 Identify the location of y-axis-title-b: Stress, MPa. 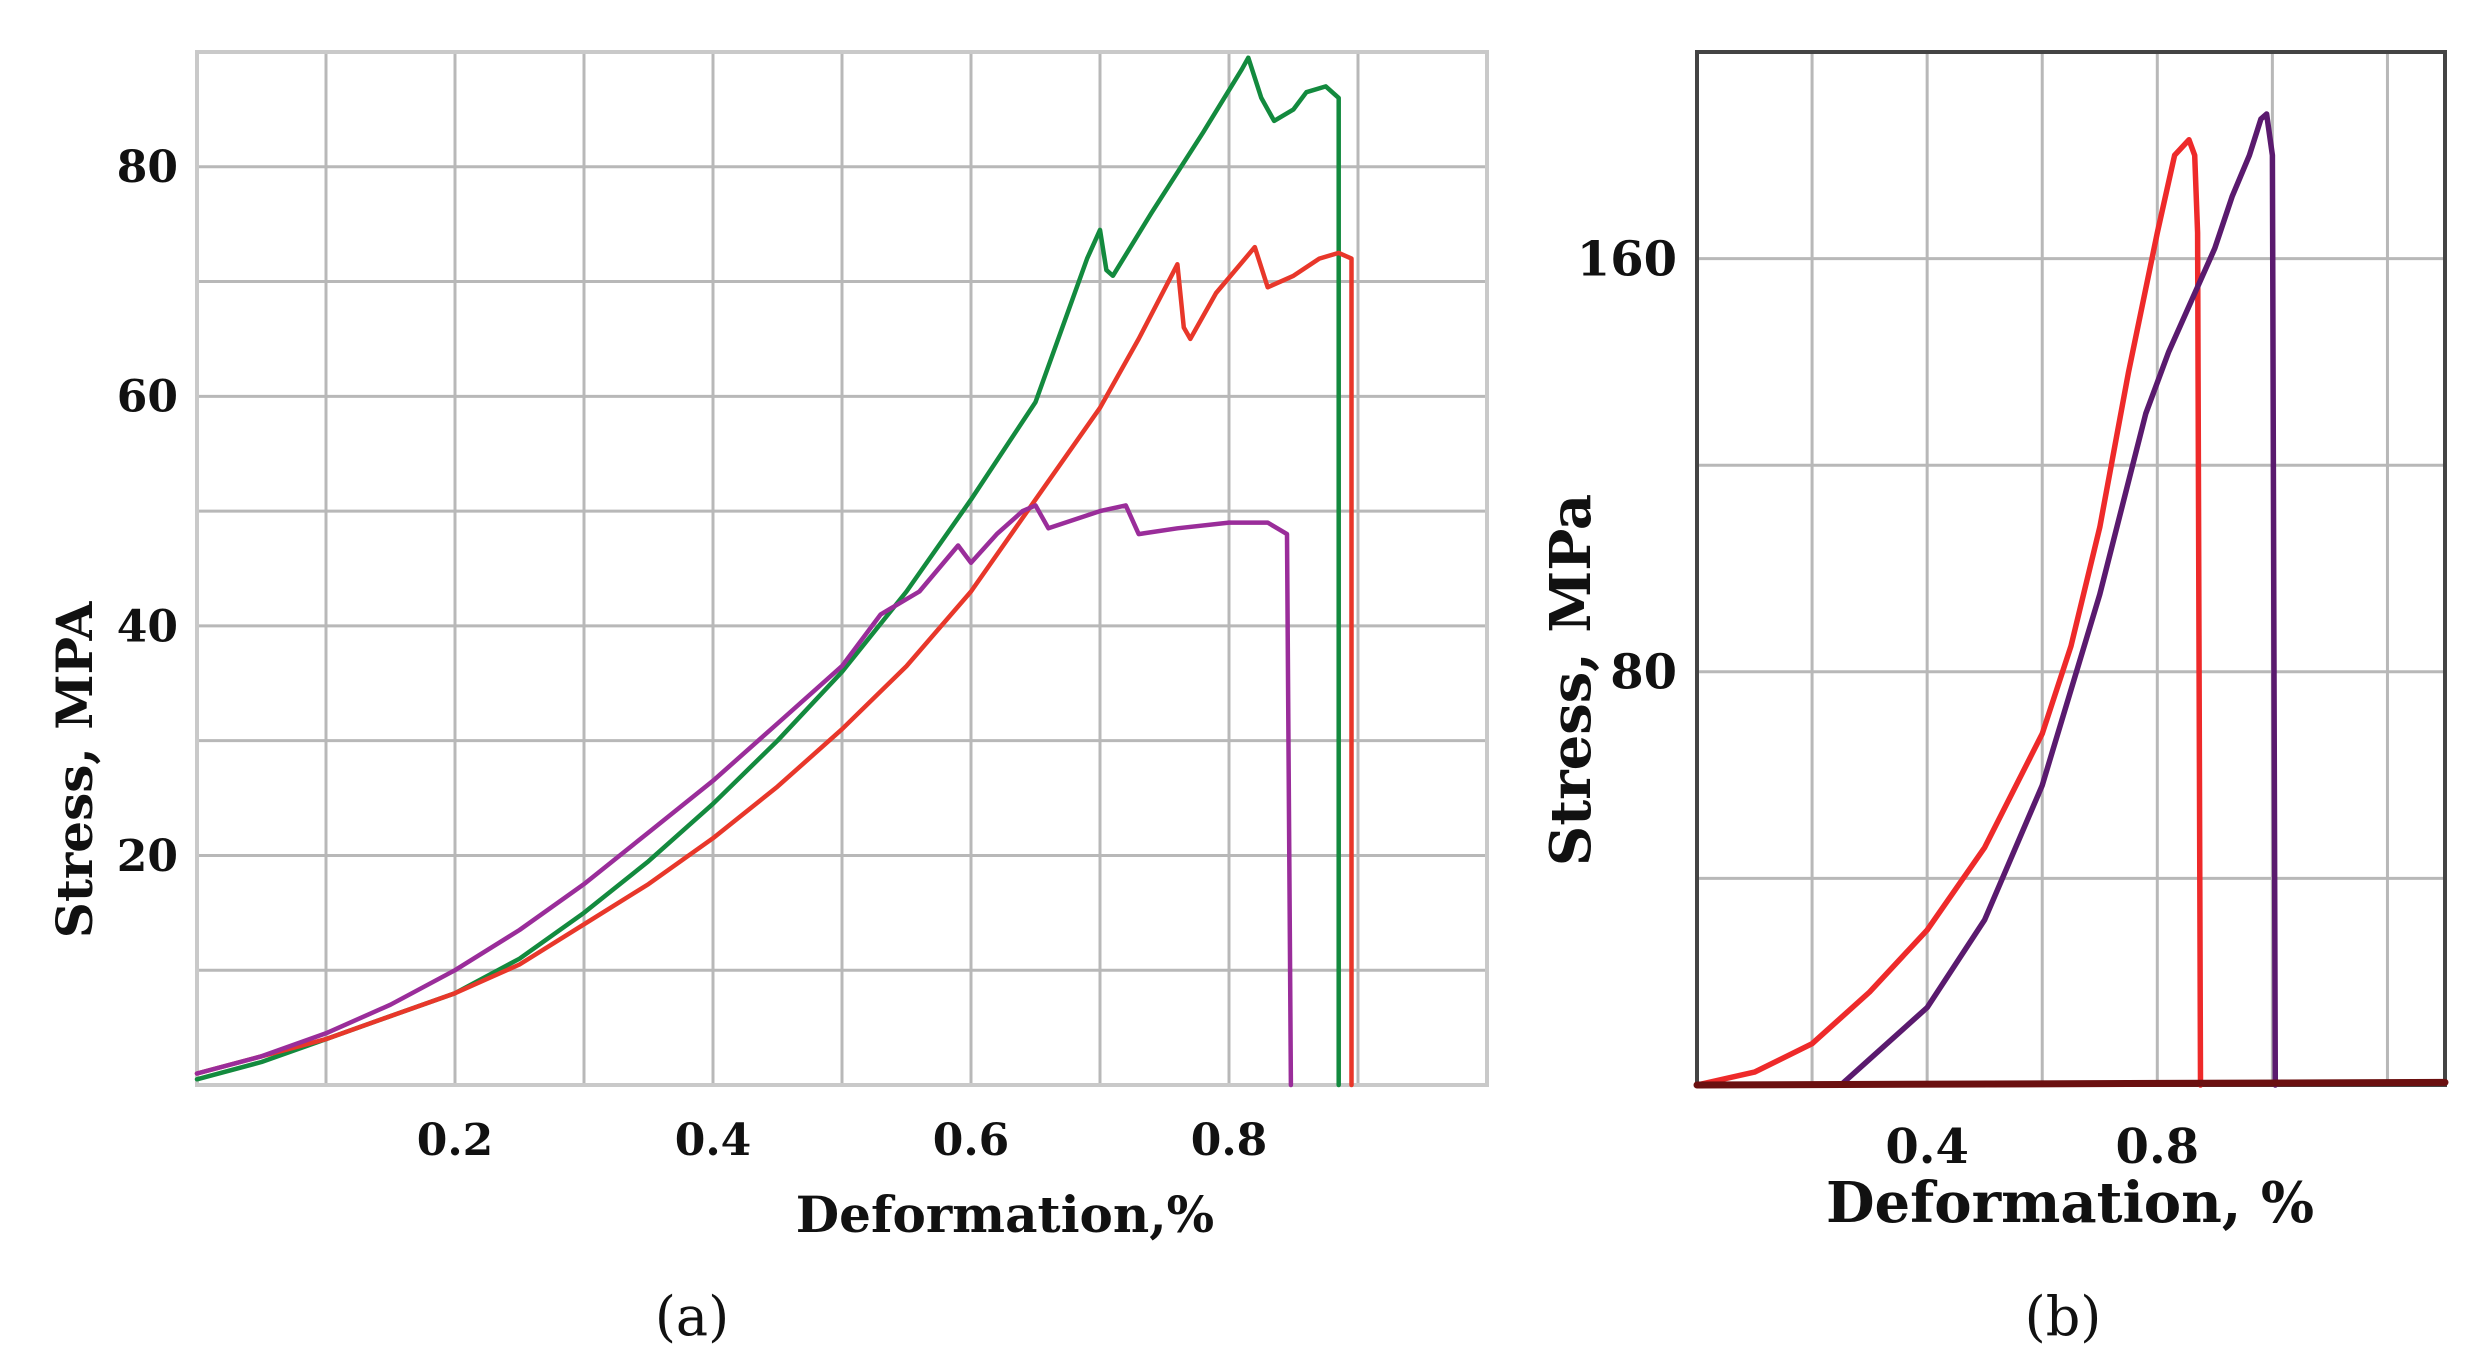
(1571, 680).